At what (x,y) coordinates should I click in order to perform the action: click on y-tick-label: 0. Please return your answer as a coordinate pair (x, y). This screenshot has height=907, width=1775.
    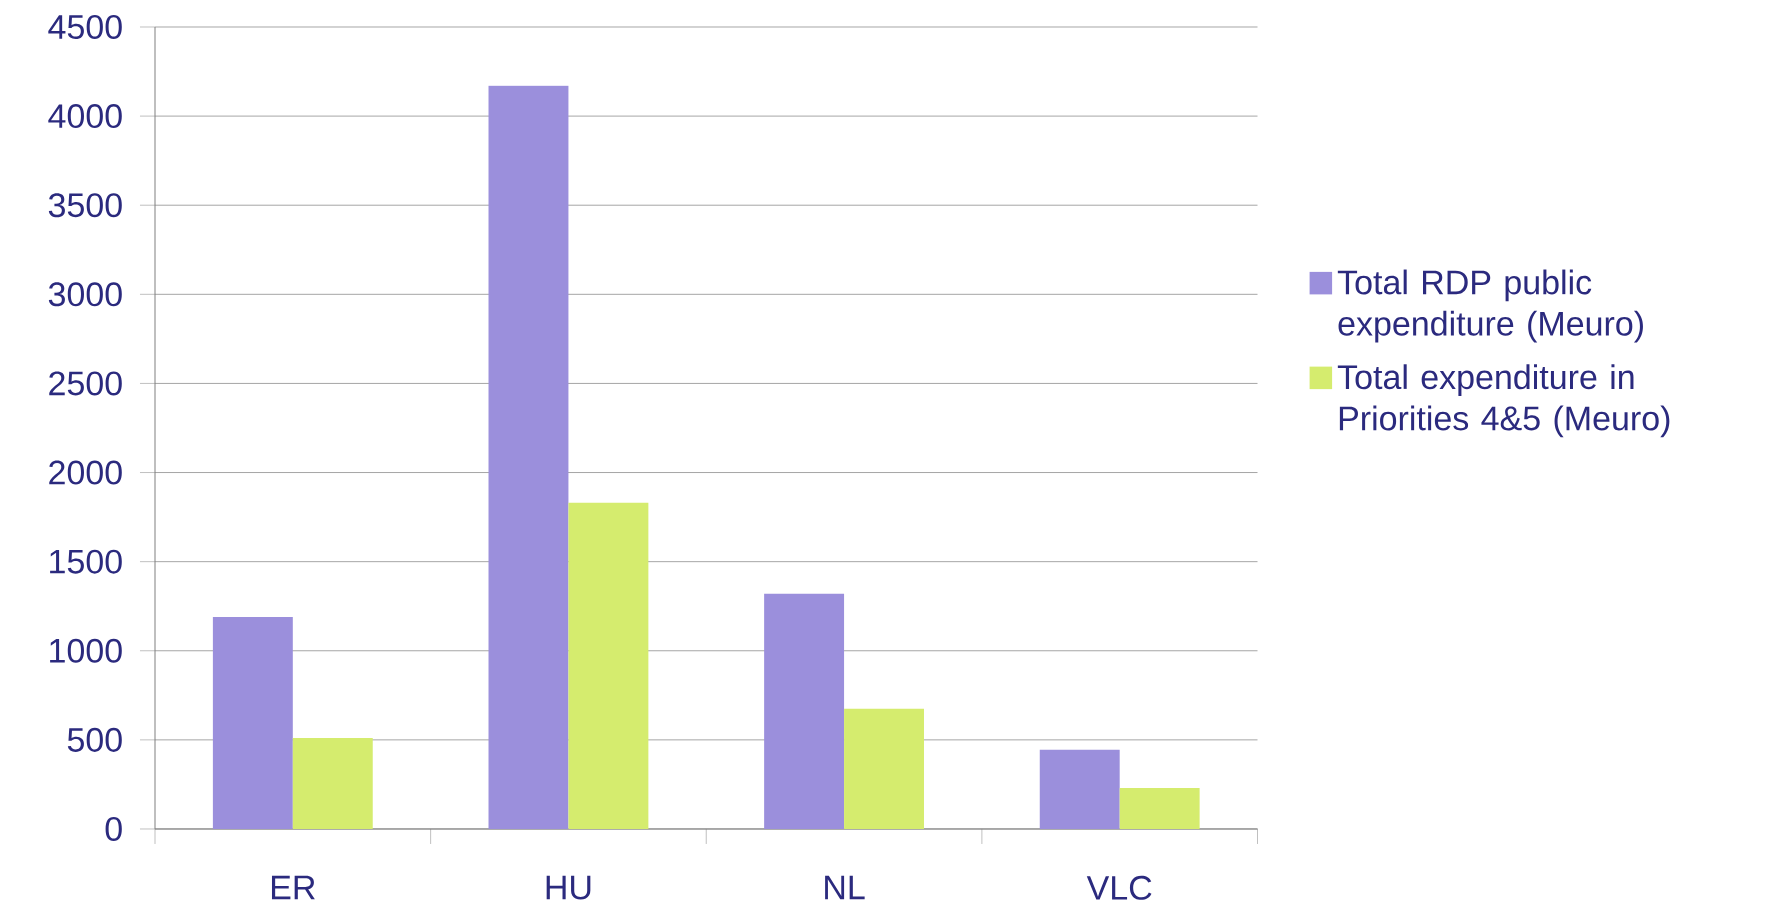
    Looking at the image, I should click on (113, 828).